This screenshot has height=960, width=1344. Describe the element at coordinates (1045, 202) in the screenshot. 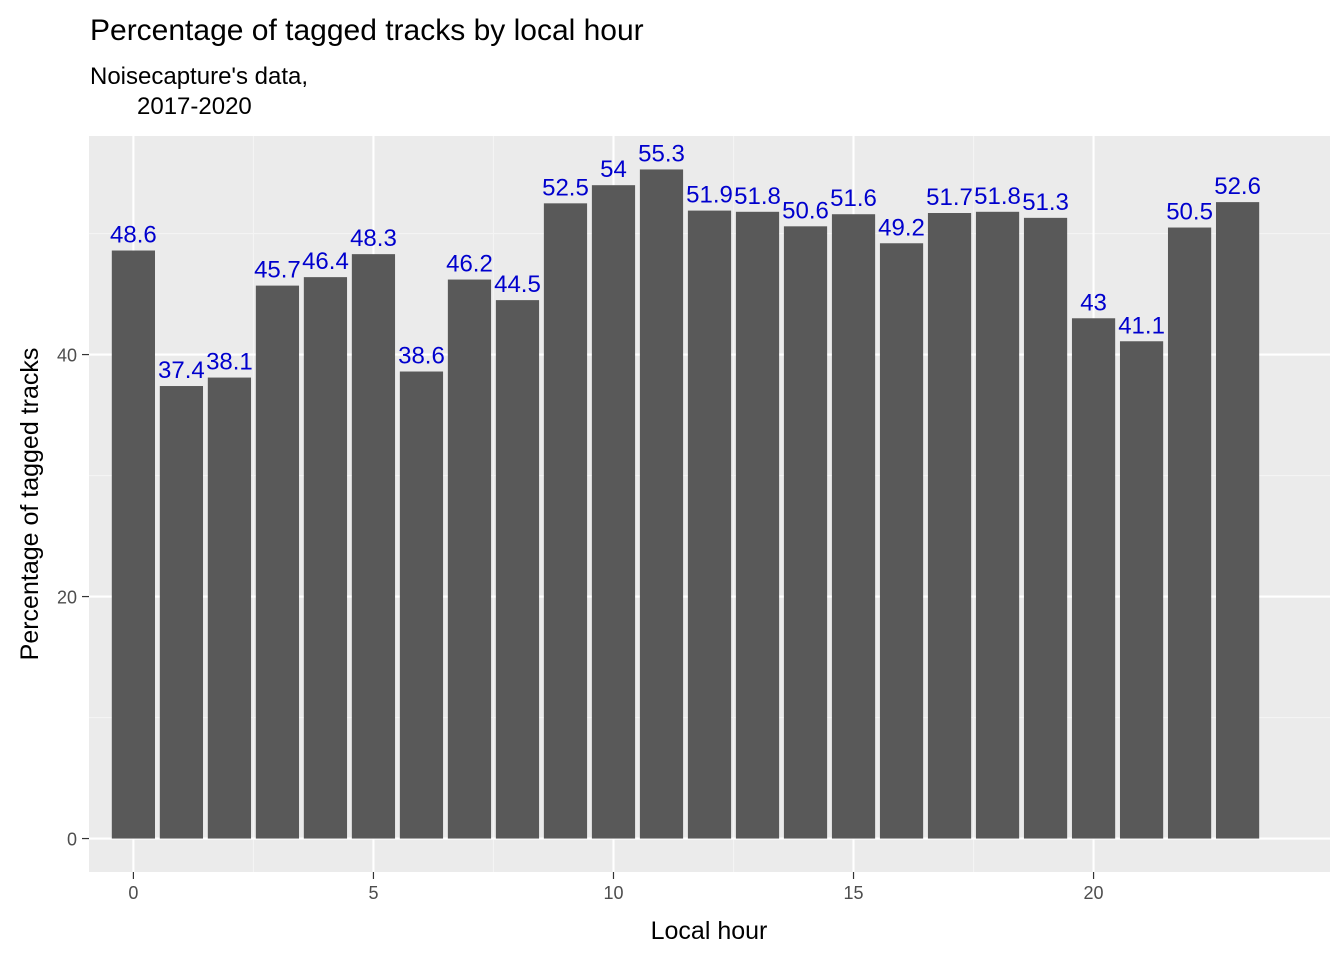

I see `data-label-hour-19: 51.3` at that location.